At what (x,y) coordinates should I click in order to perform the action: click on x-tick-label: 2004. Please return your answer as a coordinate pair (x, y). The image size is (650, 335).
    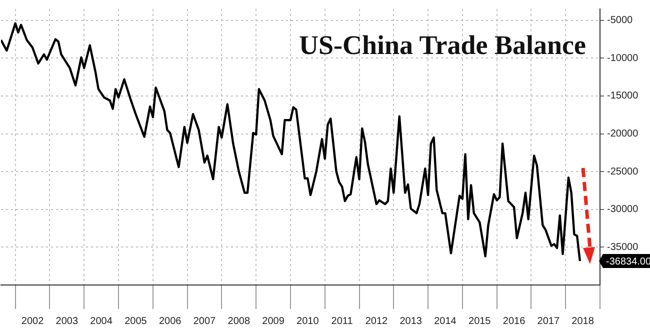
    Looking at the image, I should click on (101, 321).